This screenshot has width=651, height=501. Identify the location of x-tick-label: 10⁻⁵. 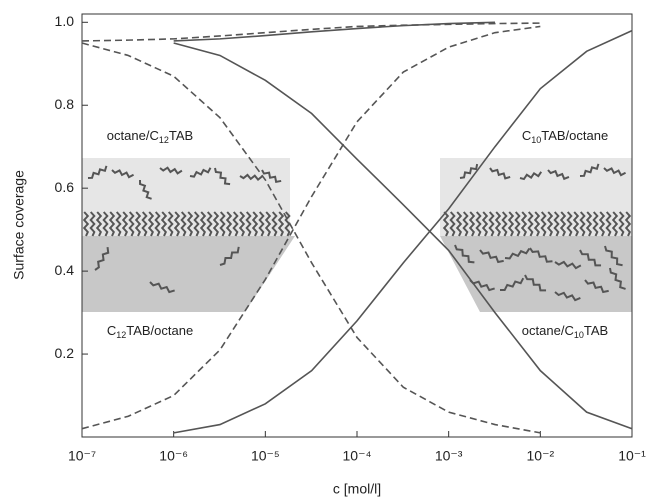
(265, 456).